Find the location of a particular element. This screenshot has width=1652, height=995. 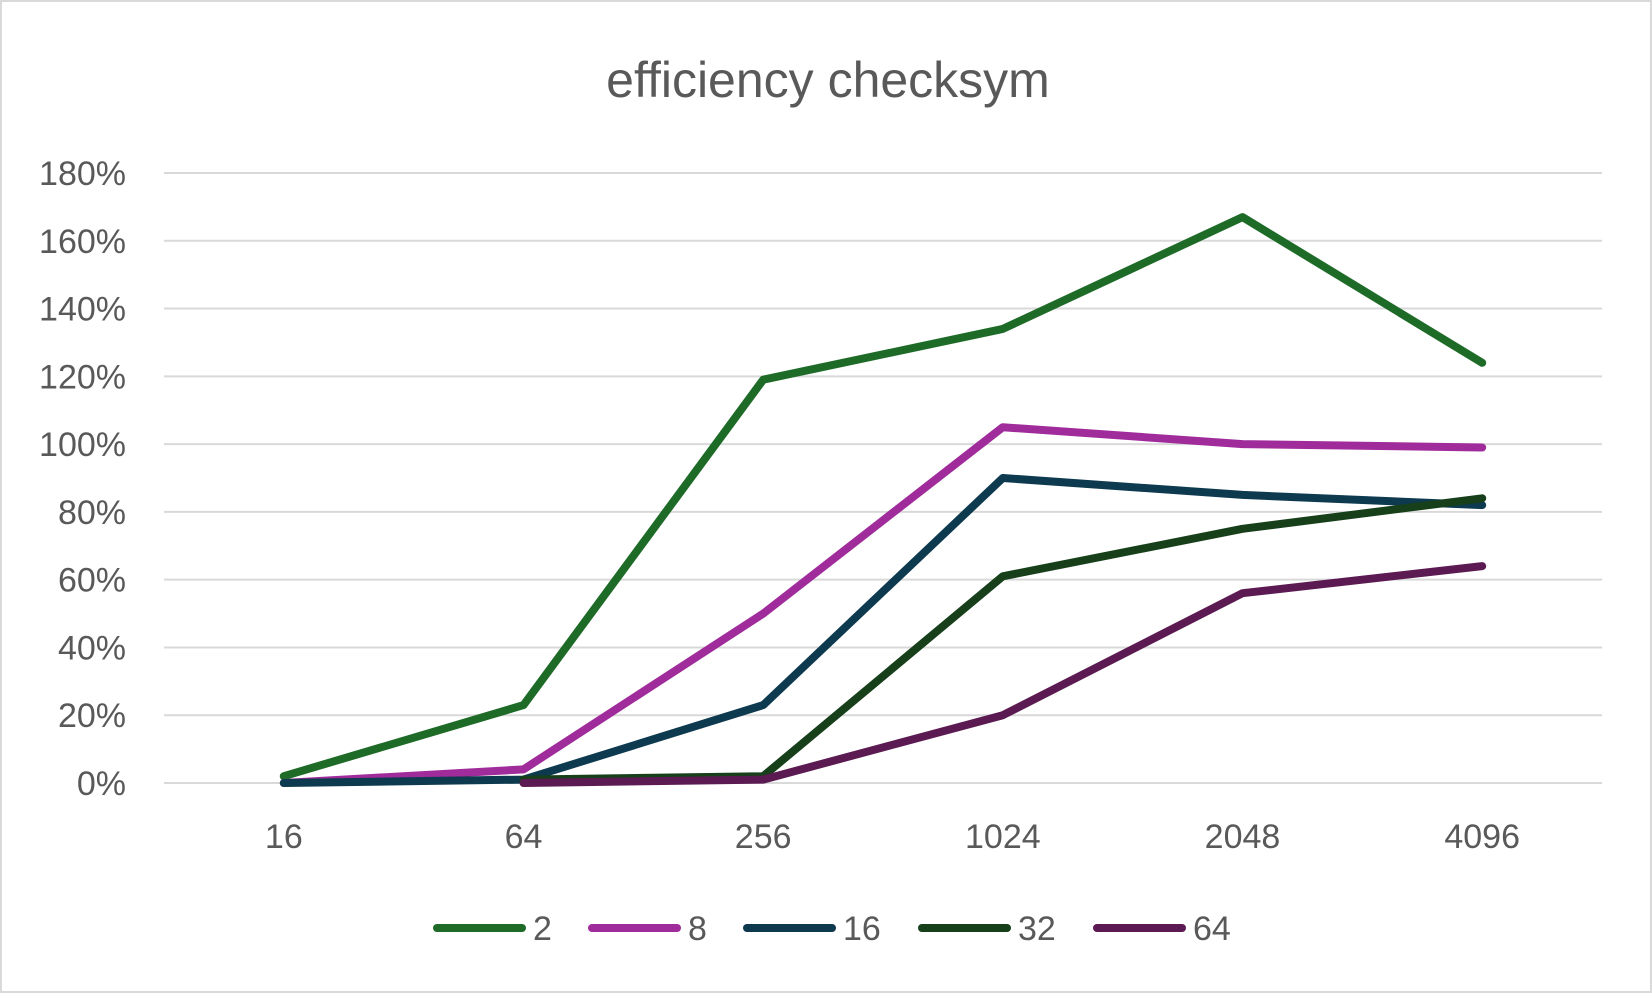

x-tick-label: 64 is located at coordinates (524, 837).